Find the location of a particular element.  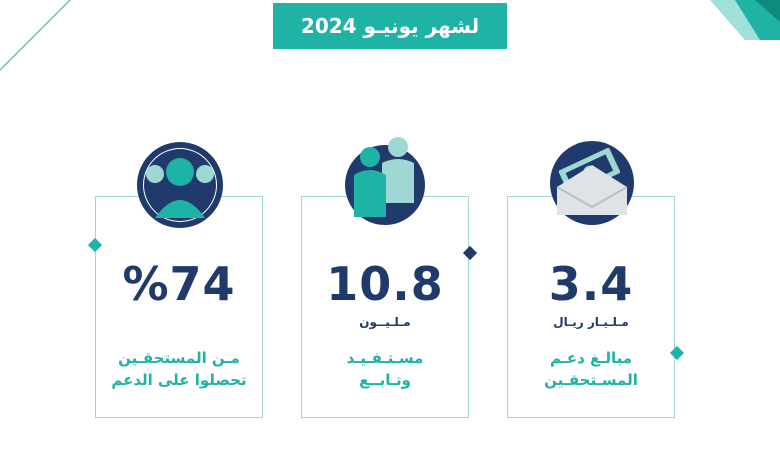

decorative-line is located at coordinates (35, 35).